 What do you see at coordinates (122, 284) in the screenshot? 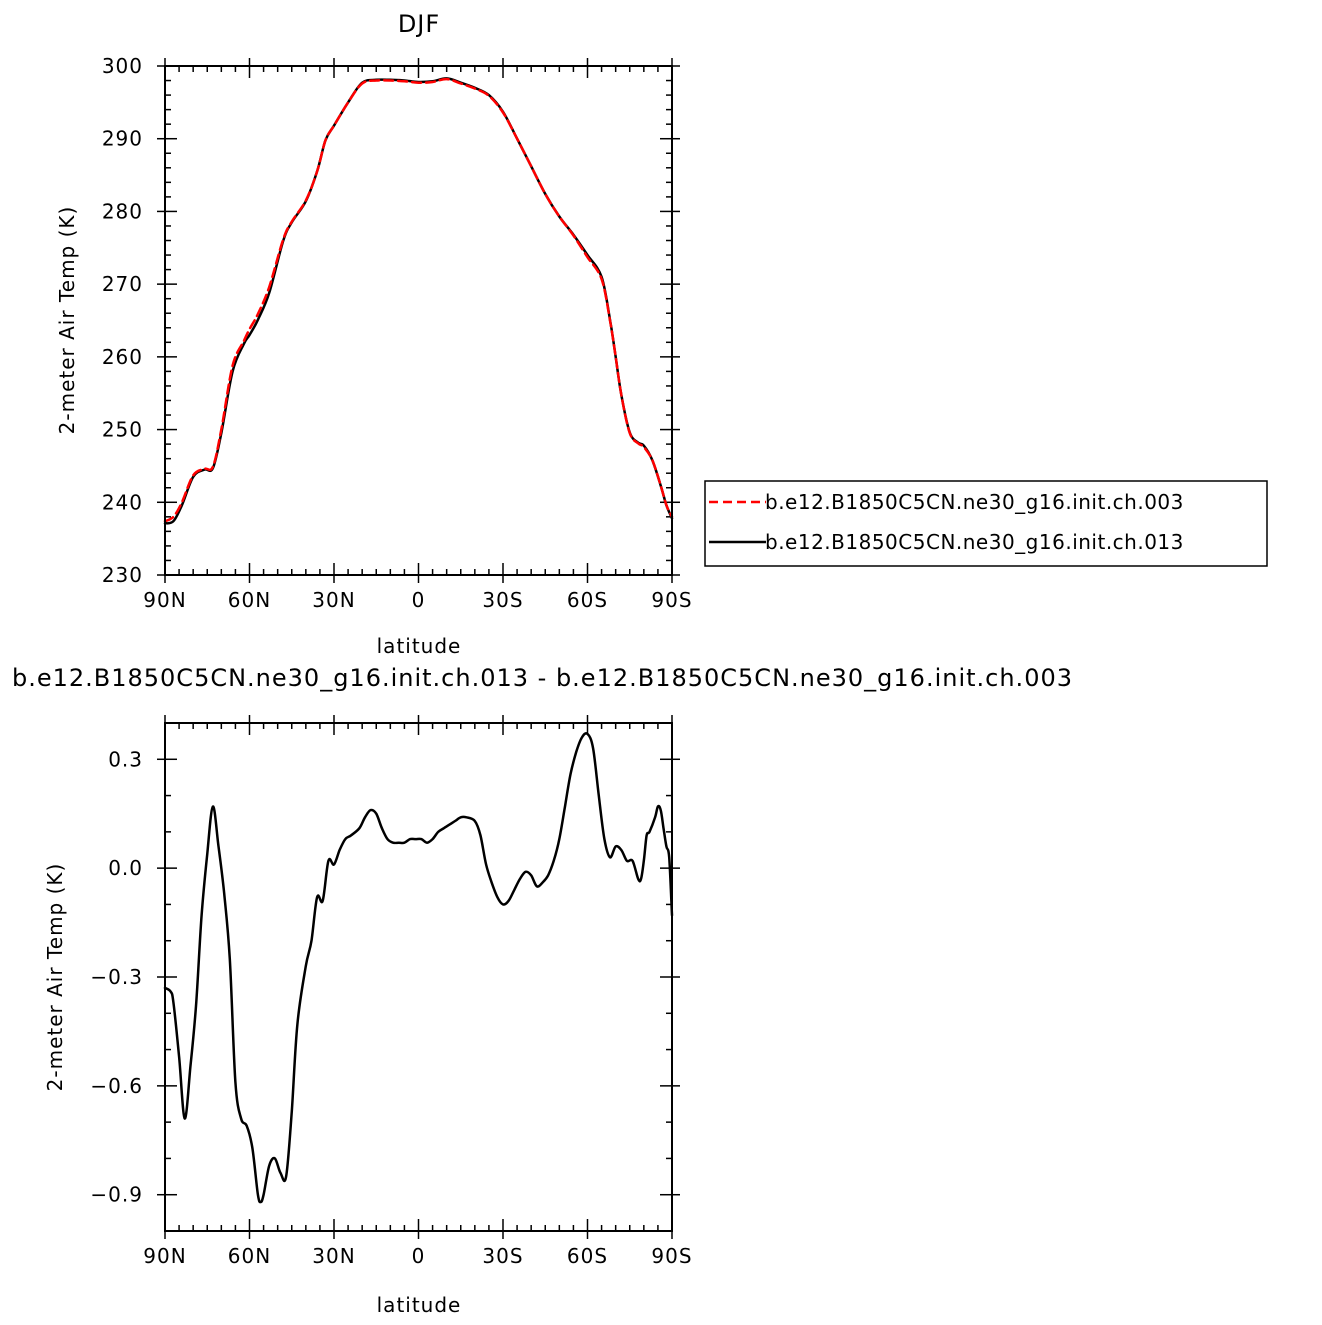
I see `y-tick-label: 270` at bounding box center [122, 284].